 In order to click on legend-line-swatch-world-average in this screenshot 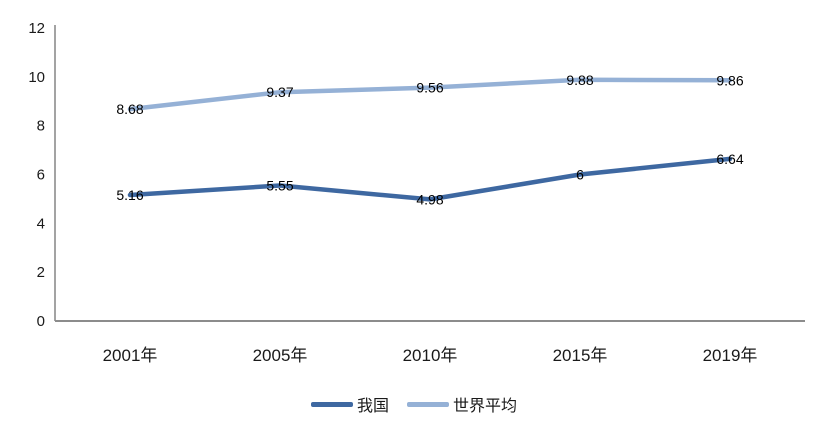, I will do `click(428, 404)`.